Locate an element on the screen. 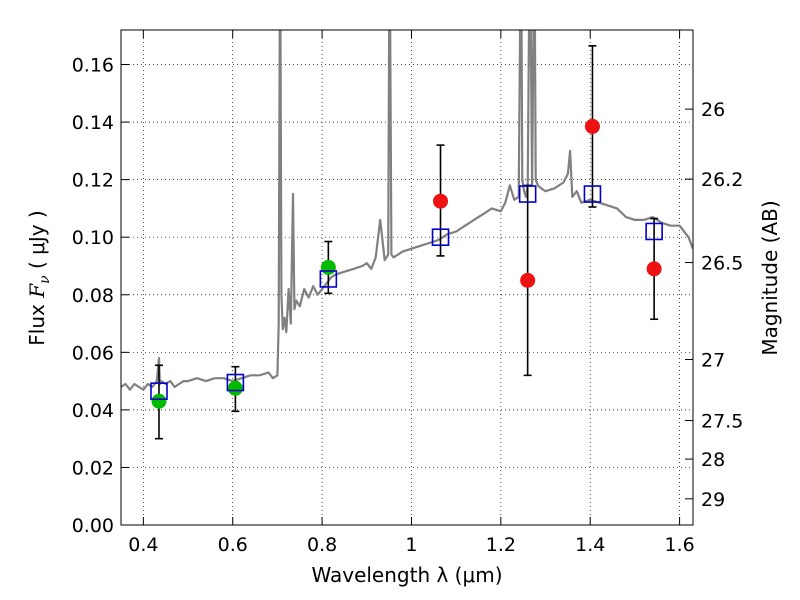  y2-axis-label: Magnitude (AB) is located at coordinates (770, 277).